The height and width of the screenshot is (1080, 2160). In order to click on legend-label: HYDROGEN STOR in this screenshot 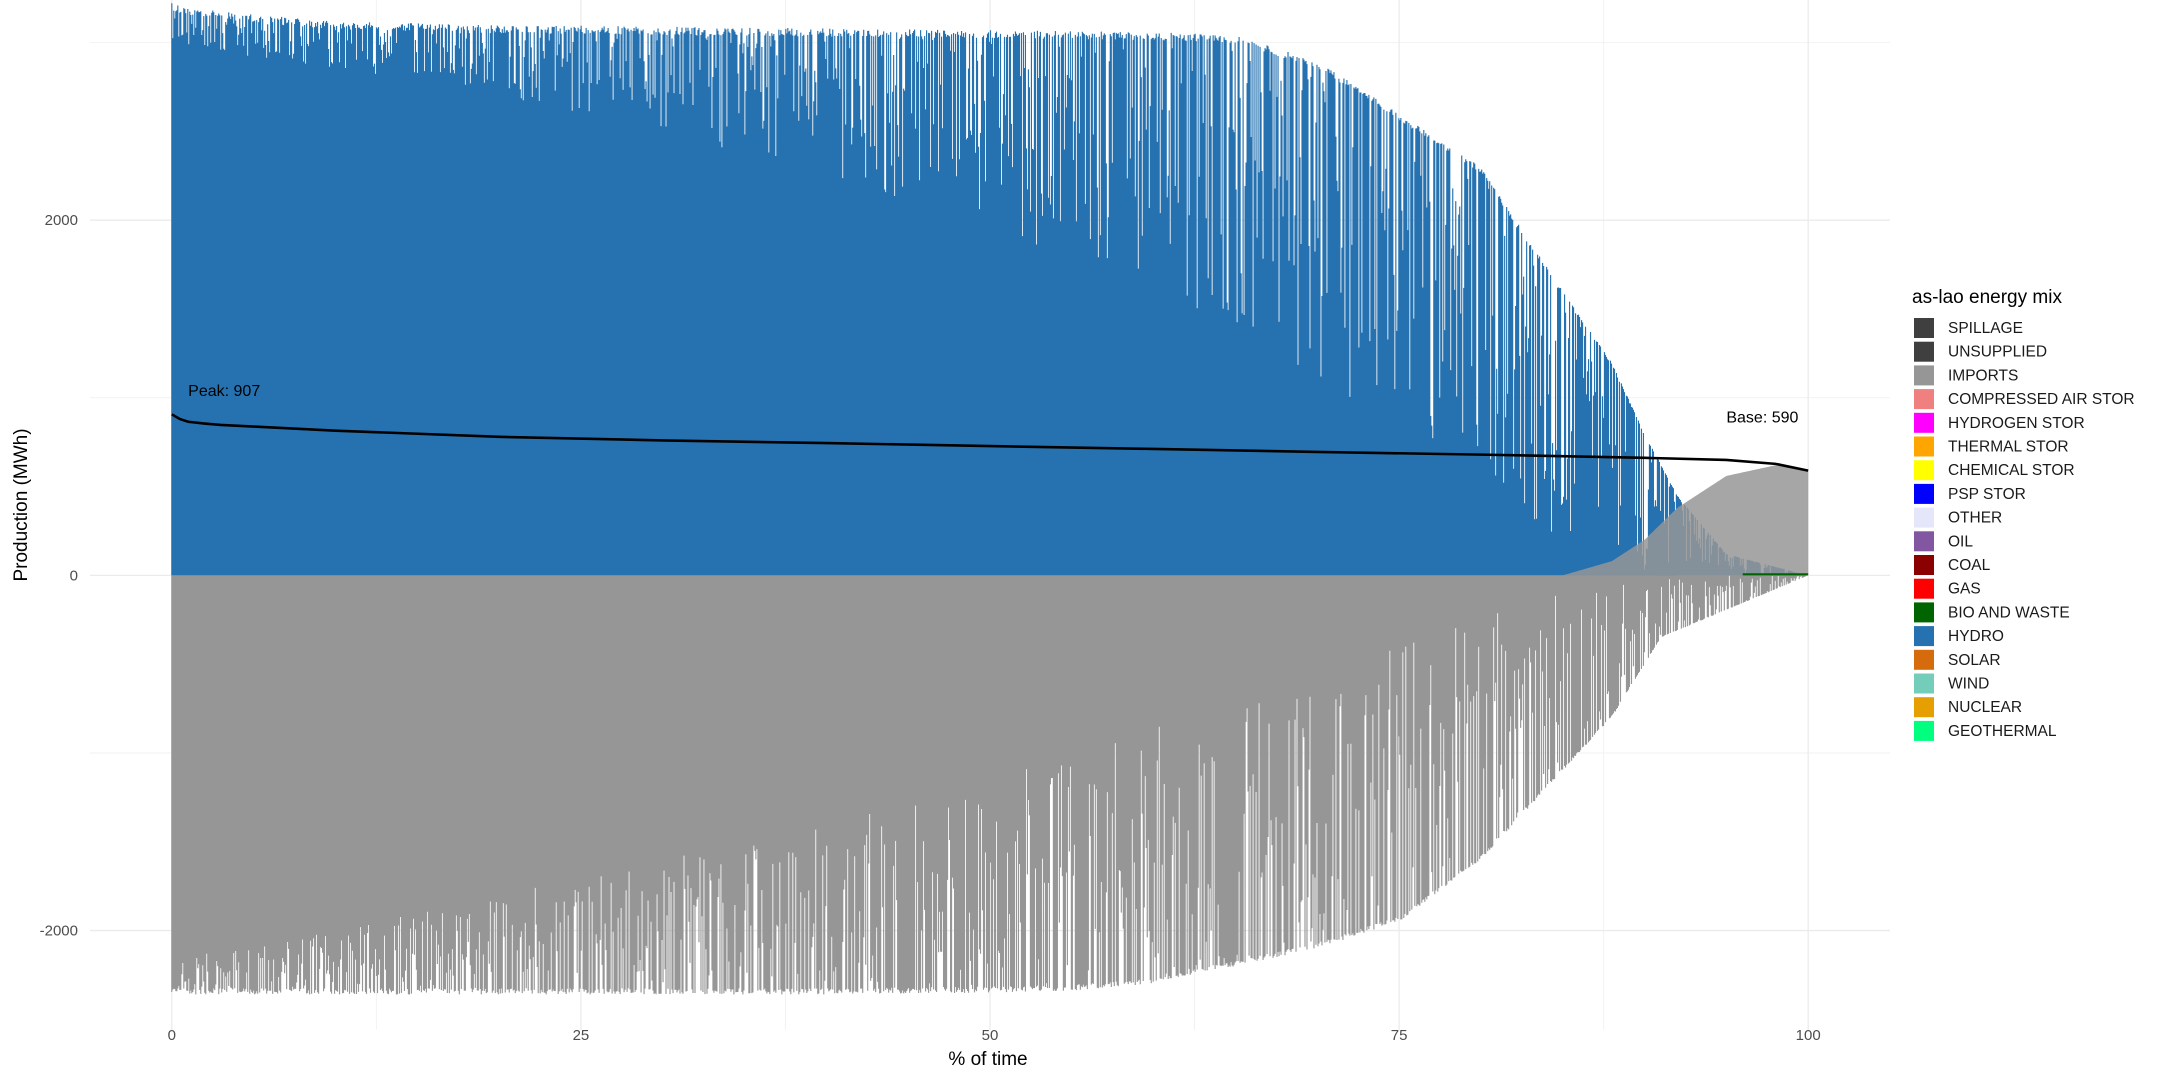, I will do `click(2016, 423)`.